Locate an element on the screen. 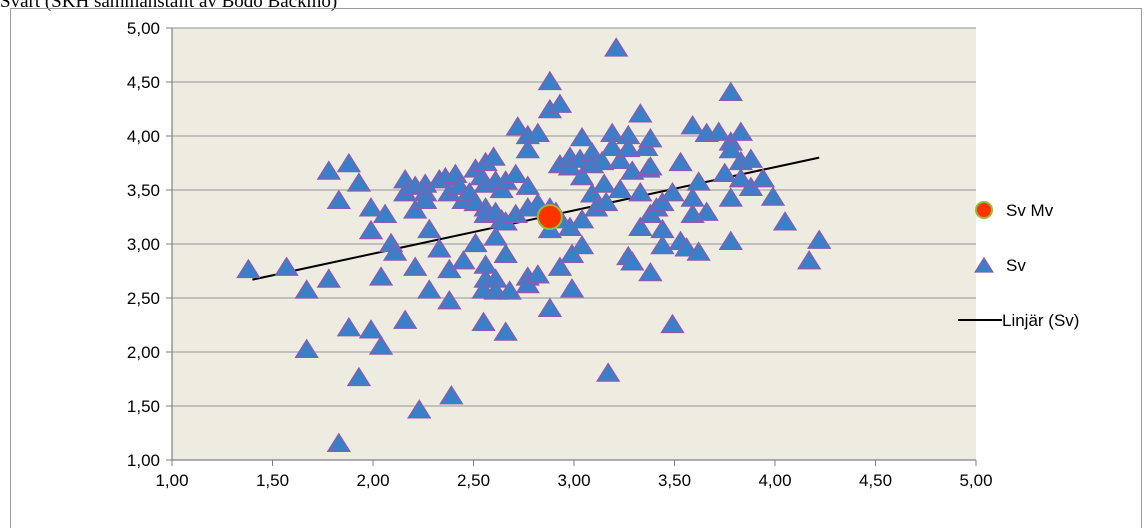 The height and width of the screenshot is (528, 1144). x-tick-label: 2,00 is located at coordinates (372, 480).